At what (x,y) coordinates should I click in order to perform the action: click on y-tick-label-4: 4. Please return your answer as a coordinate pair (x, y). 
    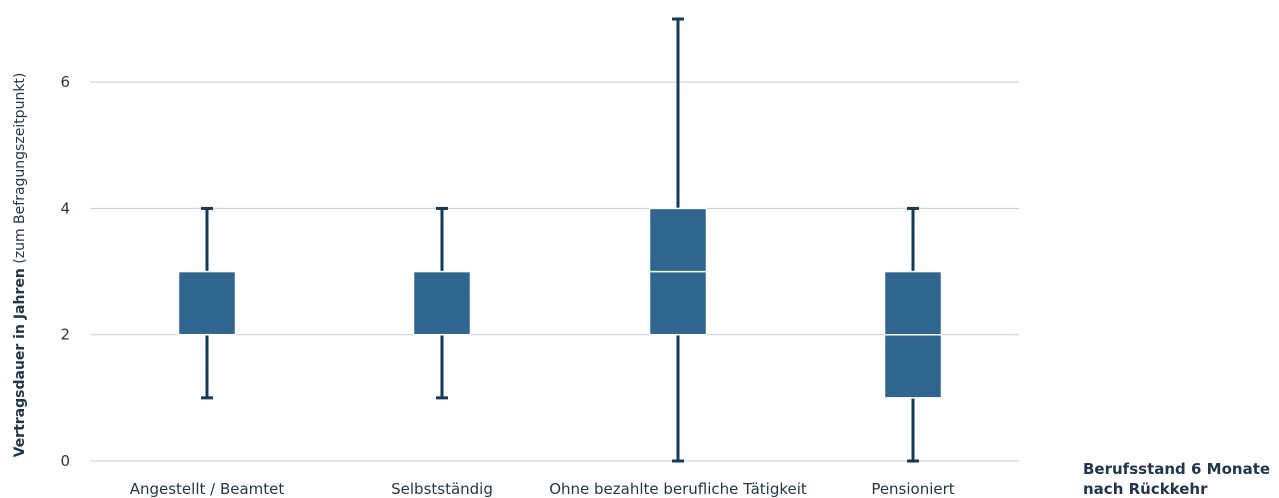
    Looking at the image, I should click on (65, 208).